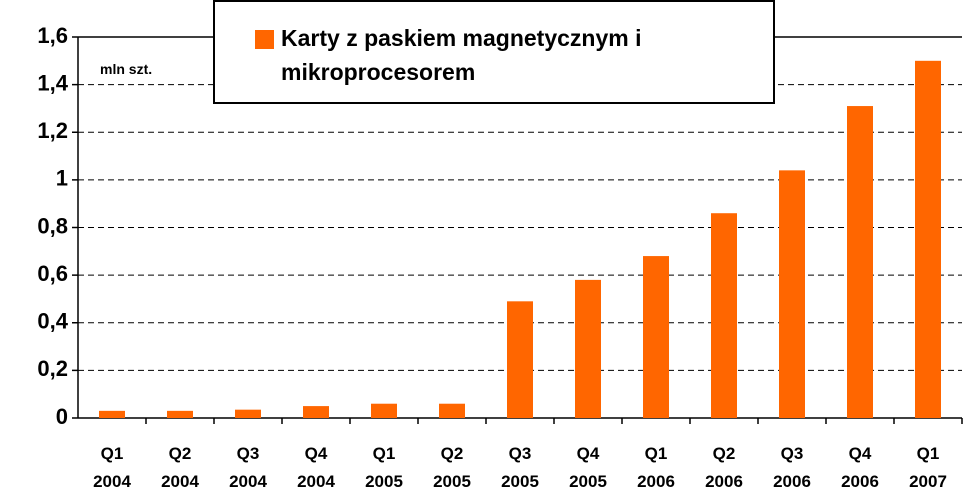 This screenshot has width=967, height=492. I want to click on x-tick-label: Q2 2005, so click(452, 467).